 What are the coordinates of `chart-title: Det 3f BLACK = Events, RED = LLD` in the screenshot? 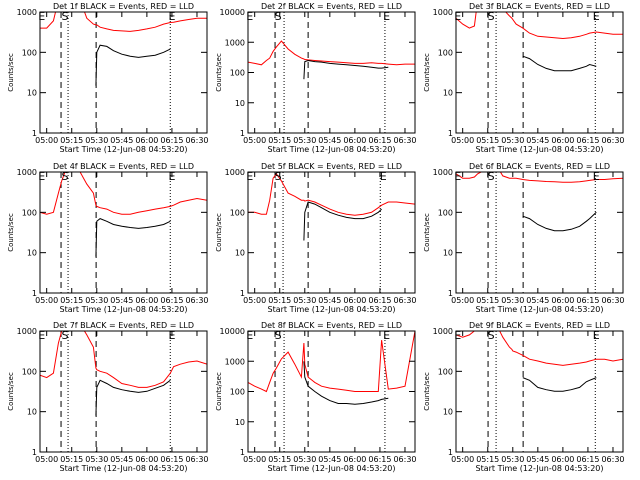 It's located at (539, 6).